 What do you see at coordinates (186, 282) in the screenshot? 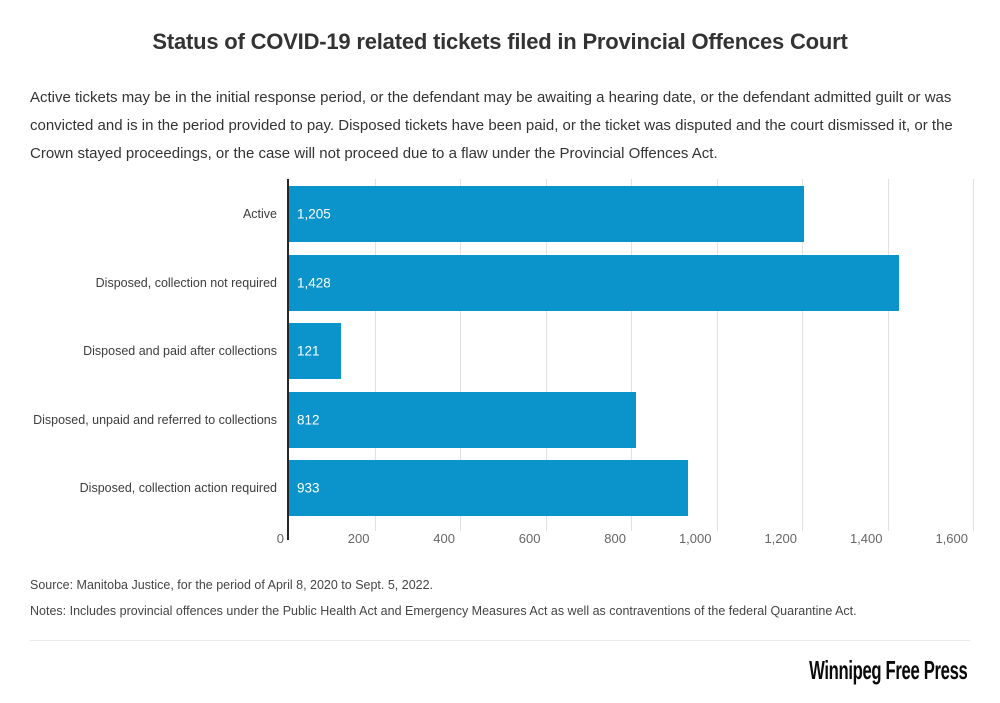
I see `category-label: Disposed, collection not required` at bounding box center [186, 282].